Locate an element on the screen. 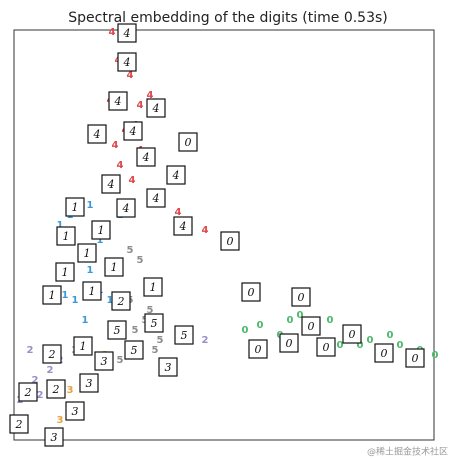 The image size is (456, 460). thumbnail-digit: 2 is located at coordinates (121, 301).